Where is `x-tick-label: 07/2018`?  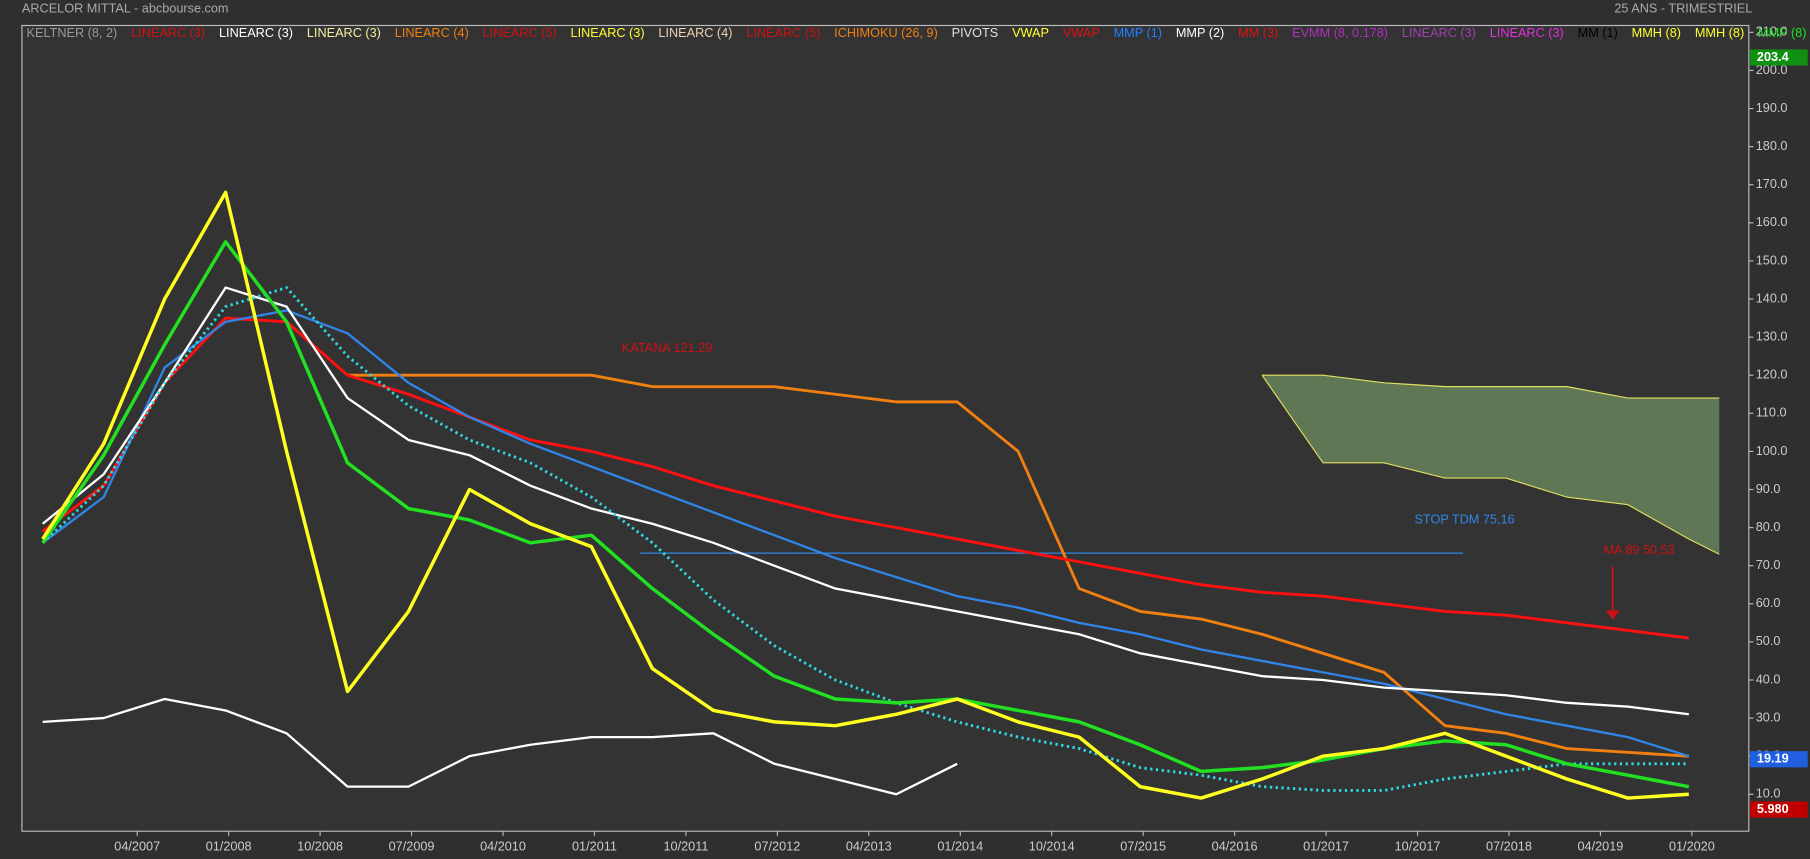
x-tick-label: 07/2018 is located at coordinates (1509, 847).